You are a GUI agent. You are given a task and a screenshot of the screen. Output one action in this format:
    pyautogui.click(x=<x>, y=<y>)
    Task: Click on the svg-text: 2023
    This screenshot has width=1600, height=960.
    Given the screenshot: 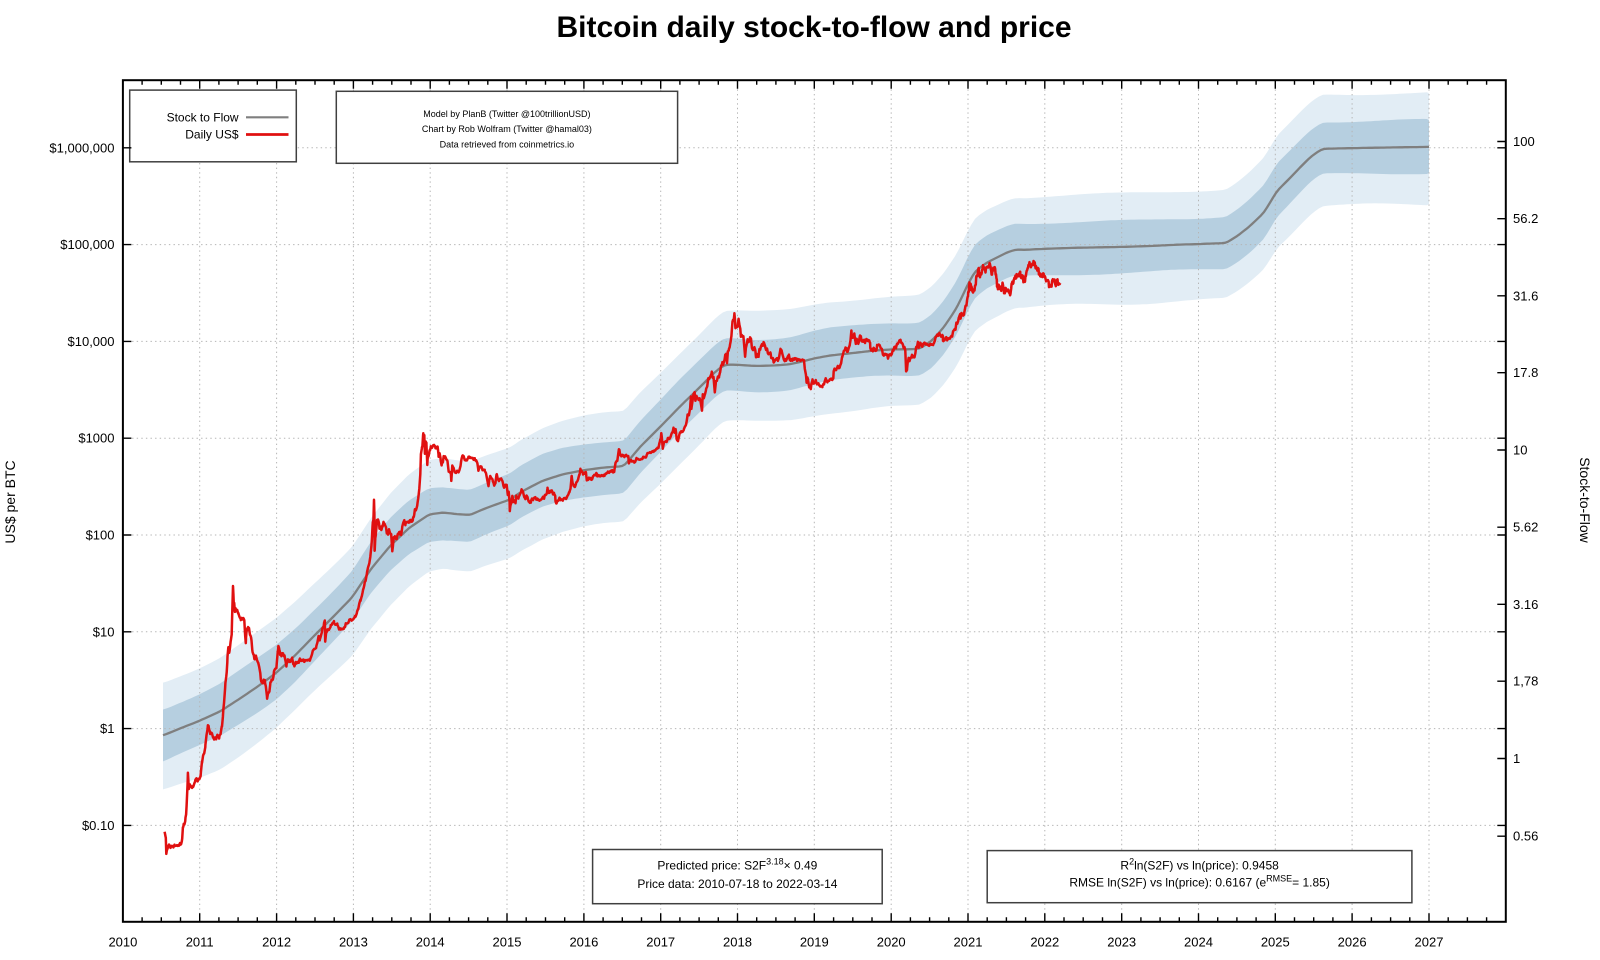 What is the action you would take?
    pyautogui.click(x=1121, y=942)
    